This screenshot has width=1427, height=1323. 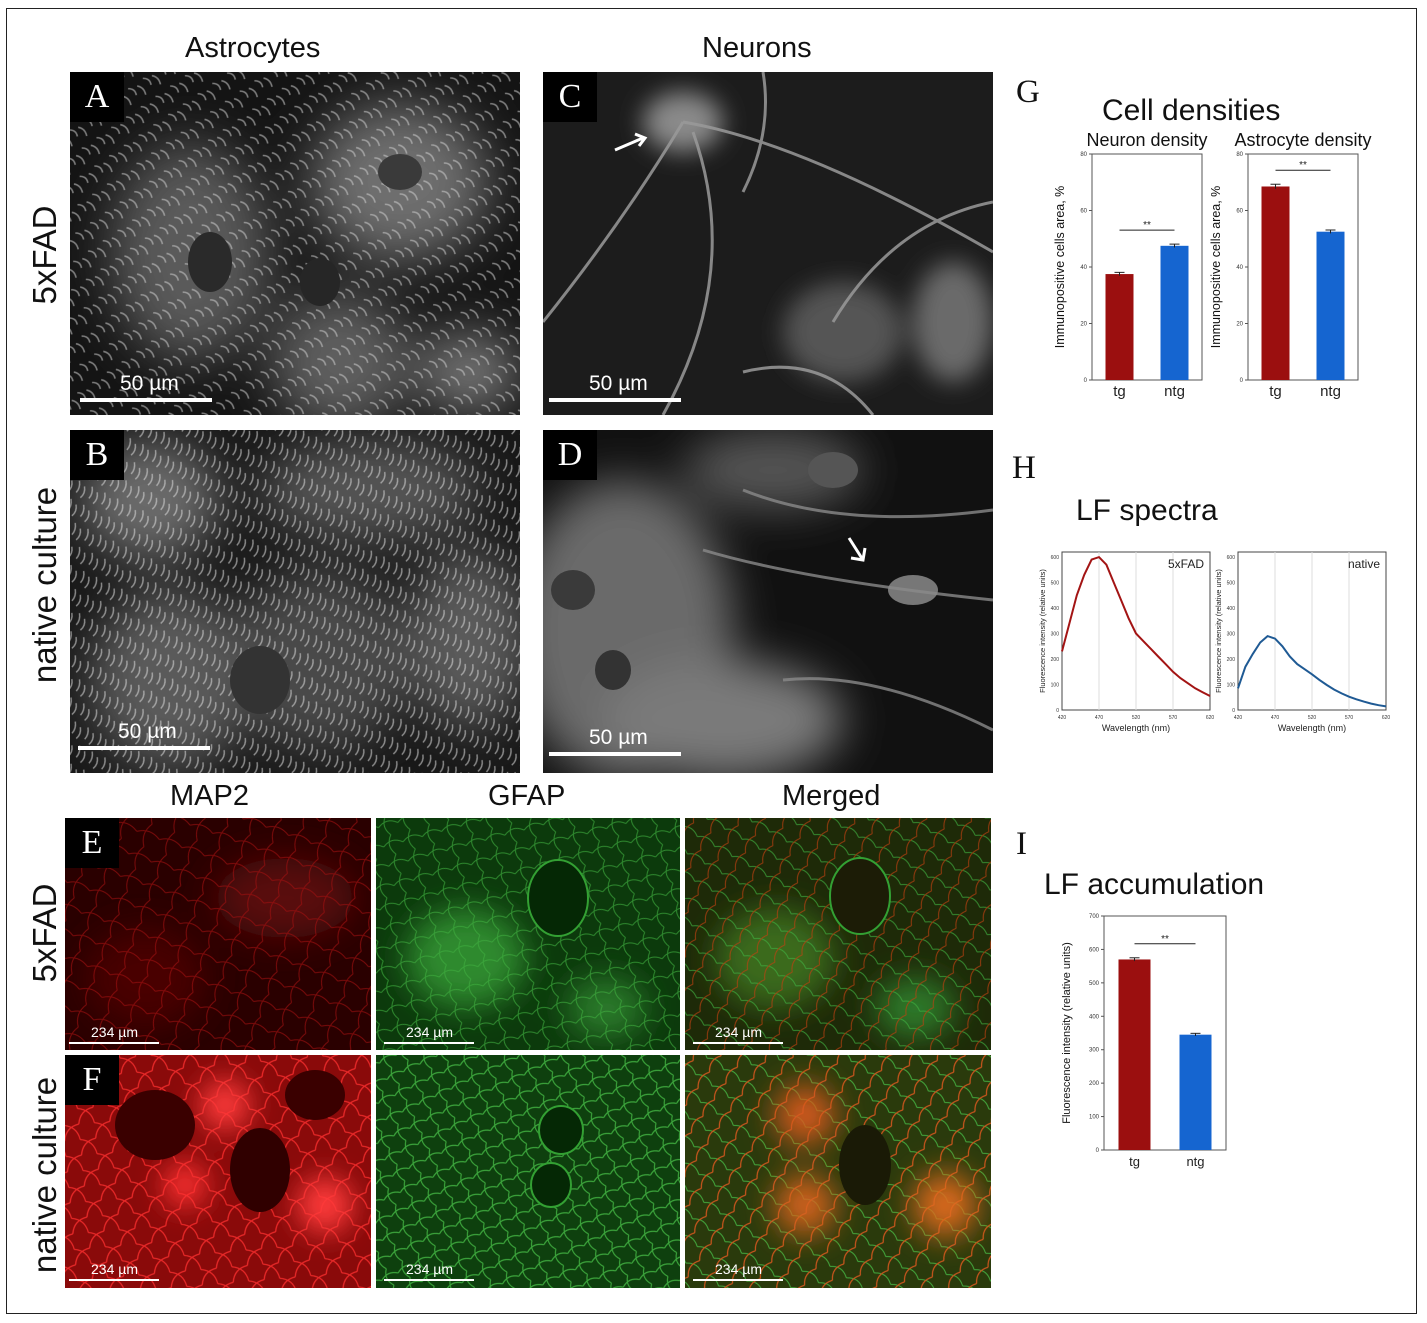 I want to click on scale-bar-f-gfap: 234 µm, so click(x=429, y=1272).